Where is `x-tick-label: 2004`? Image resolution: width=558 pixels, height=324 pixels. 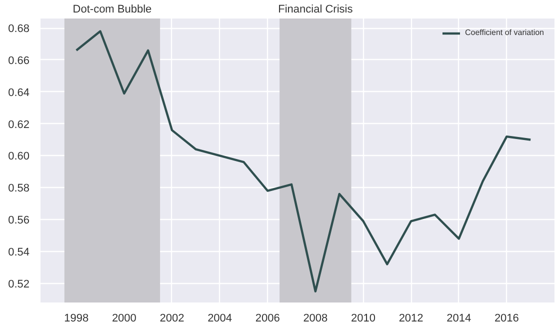
x-tick-label: 2004 is located at coordinates (220, 318).